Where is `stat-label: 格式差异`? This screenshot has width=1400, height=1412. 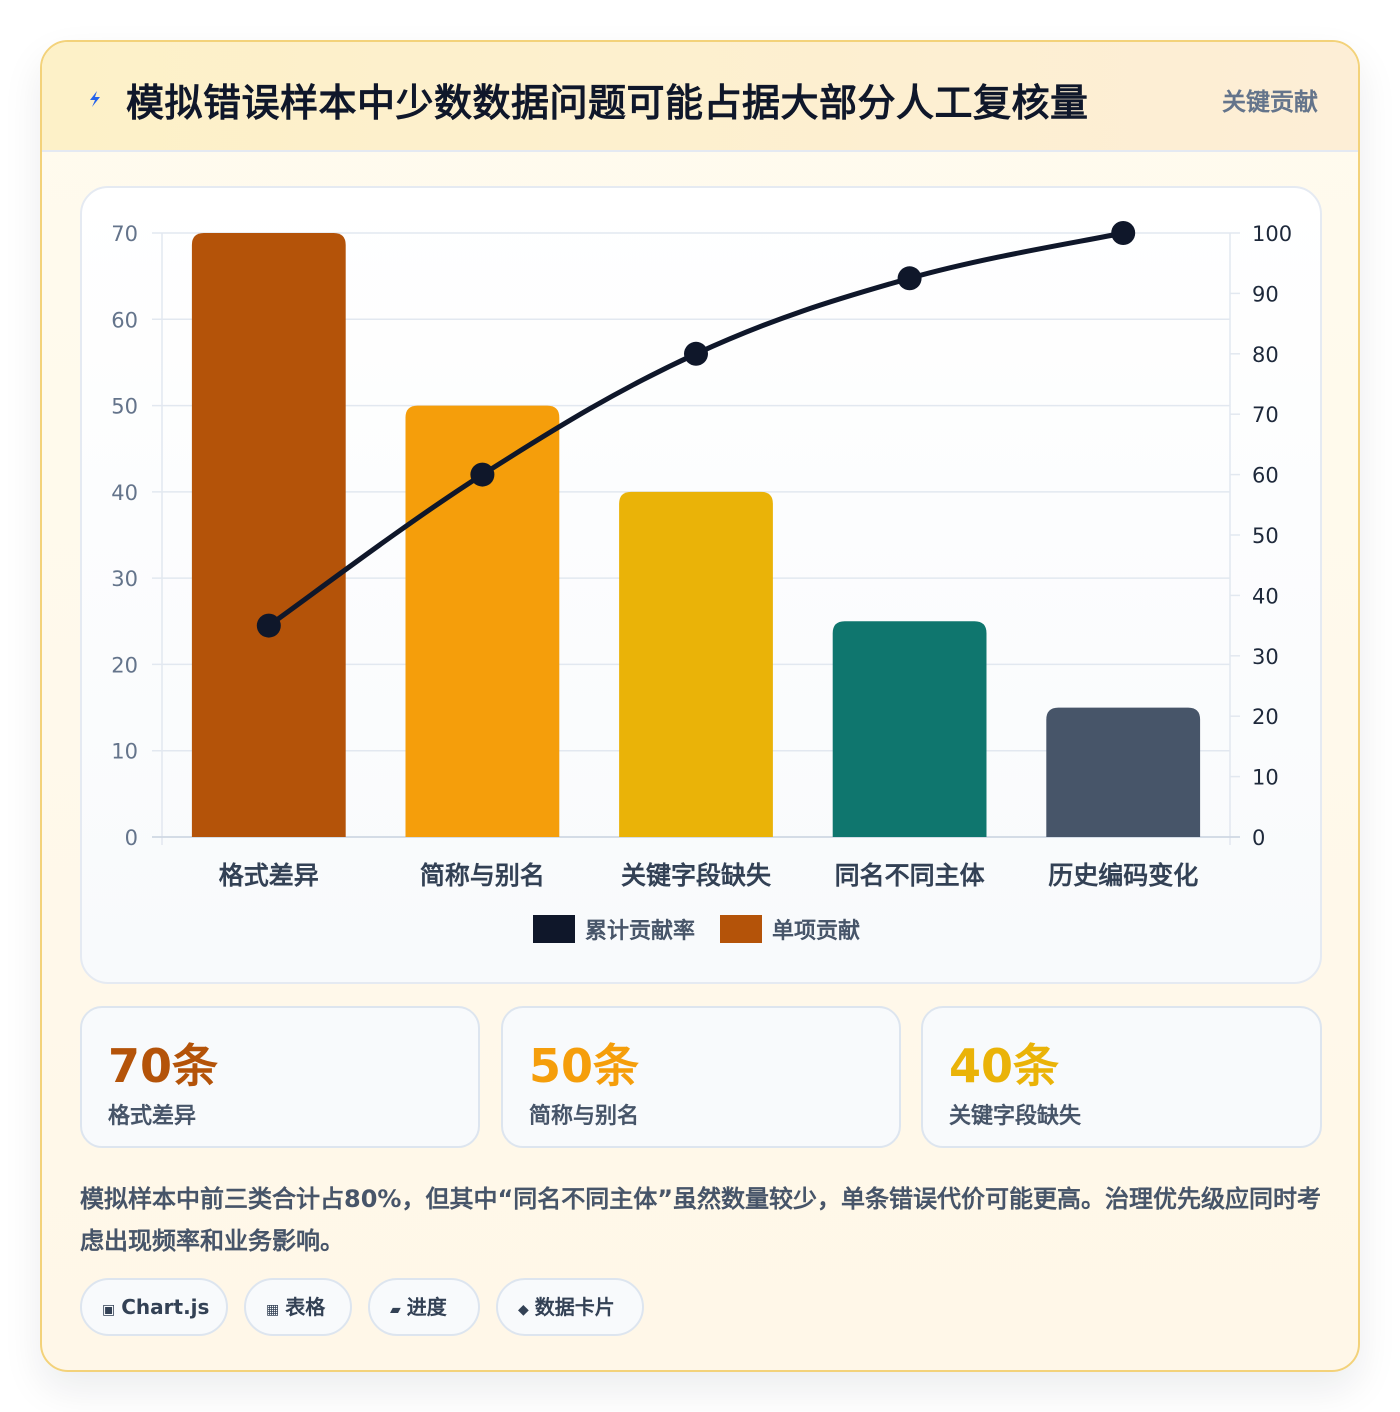 stat-label: 格式差异 is located at coordinates (152, 1116).